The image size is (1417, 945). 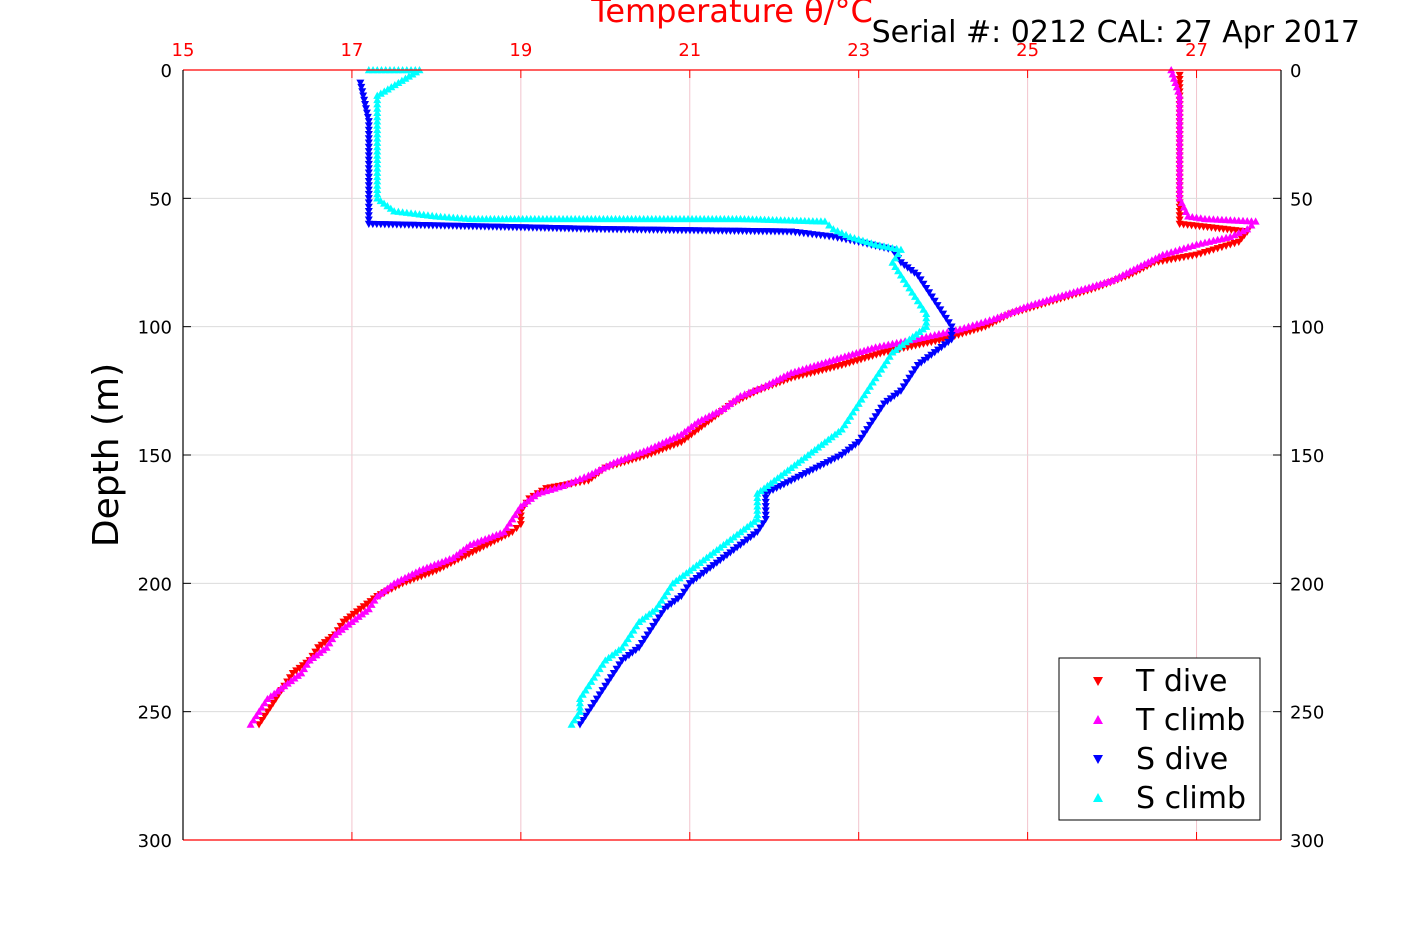 What do you see at coordinates (1301, 199) in the screenshot?
I see `y-tick-label-right: 50` at bounding box center [1301, 199].